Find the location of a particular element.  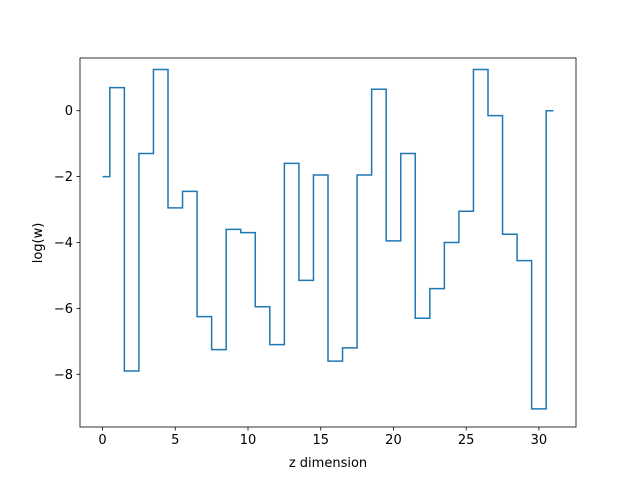

y-tick-label: −2 is located at coordinates (63, 177).